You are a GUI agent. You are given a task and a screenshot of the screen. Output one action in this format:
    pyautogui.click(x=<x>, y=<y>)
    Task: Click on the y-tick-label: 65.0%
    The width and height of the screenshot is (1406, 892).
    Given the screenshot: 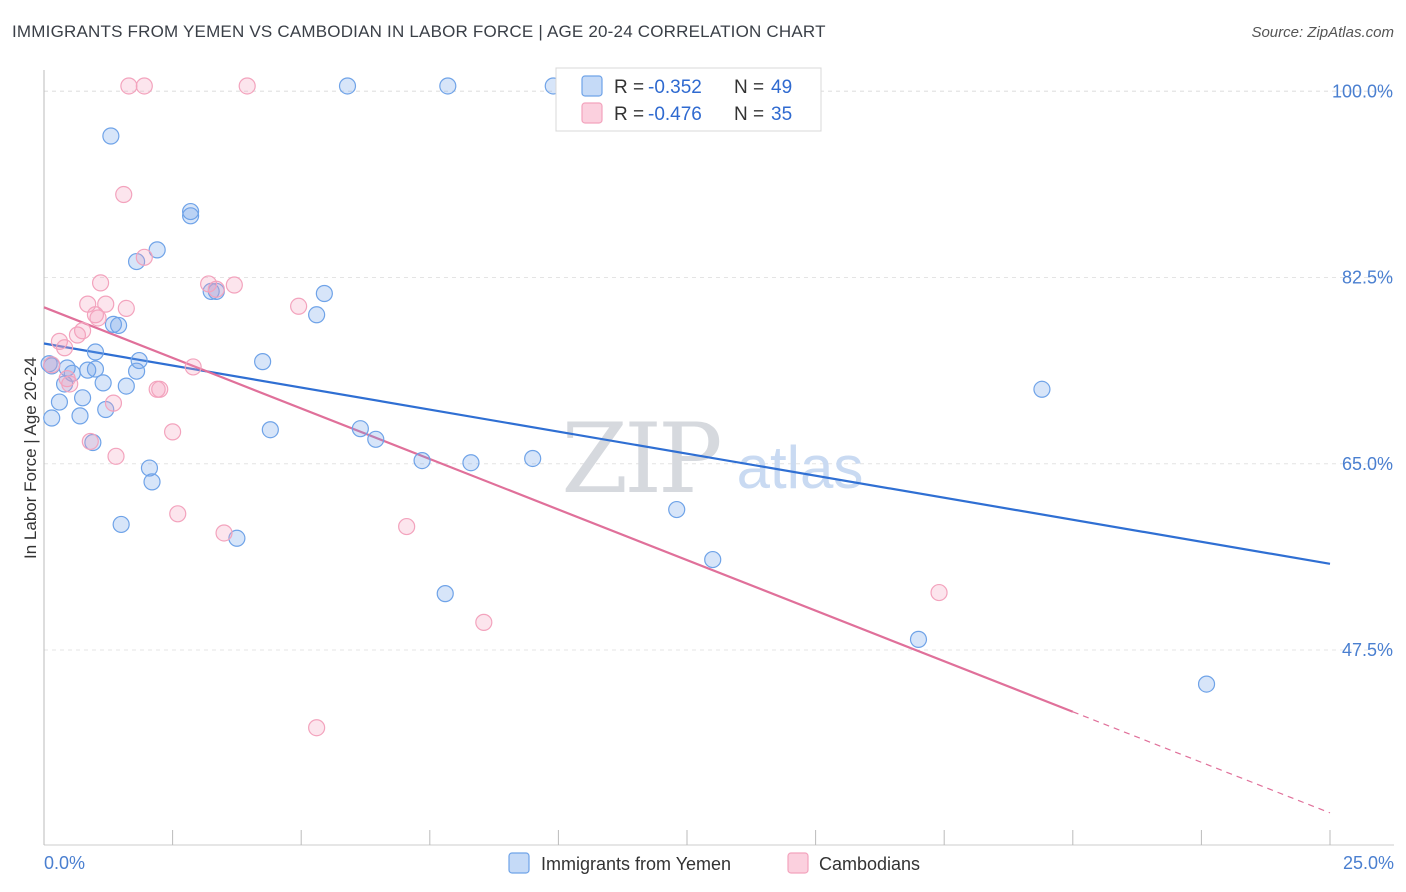 What is the action you would take?
    pyautogui.click(x=1367, y=464)
    